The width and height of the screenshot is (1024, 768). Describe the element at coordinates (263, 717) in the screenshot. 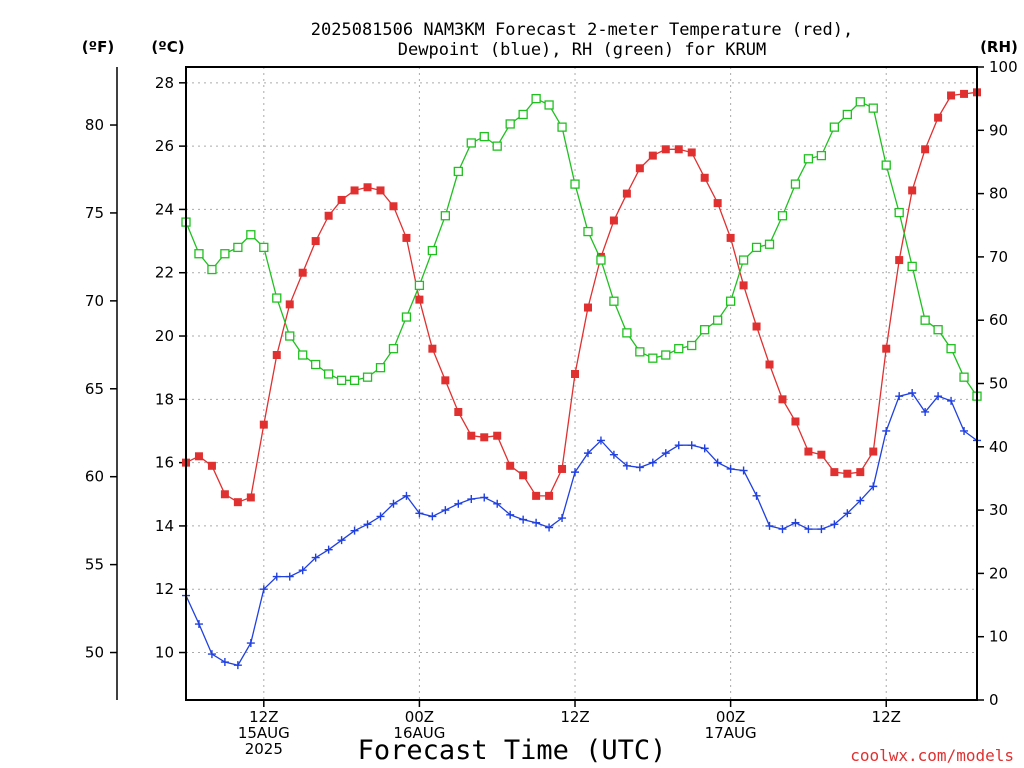

I see `time-tick-label: 12Z` at that location.